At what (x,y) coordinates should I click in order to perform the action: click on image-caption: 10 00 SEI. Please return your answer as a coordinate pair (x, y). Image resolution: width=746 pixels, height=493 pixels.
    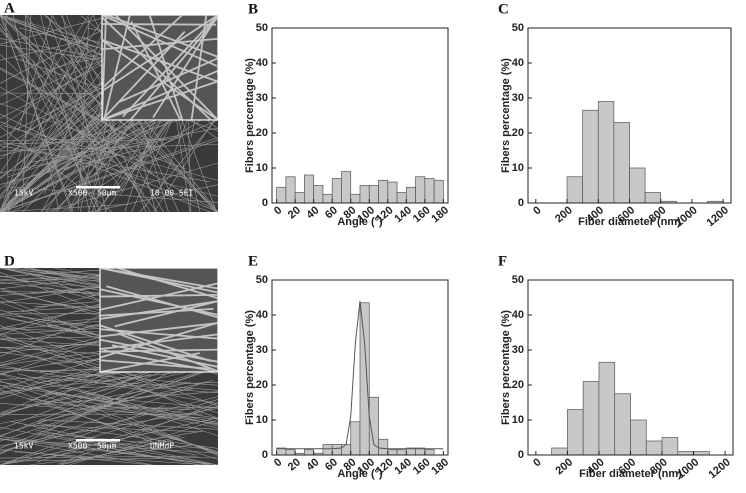
    Looking at the image, I should click on (172, 193).